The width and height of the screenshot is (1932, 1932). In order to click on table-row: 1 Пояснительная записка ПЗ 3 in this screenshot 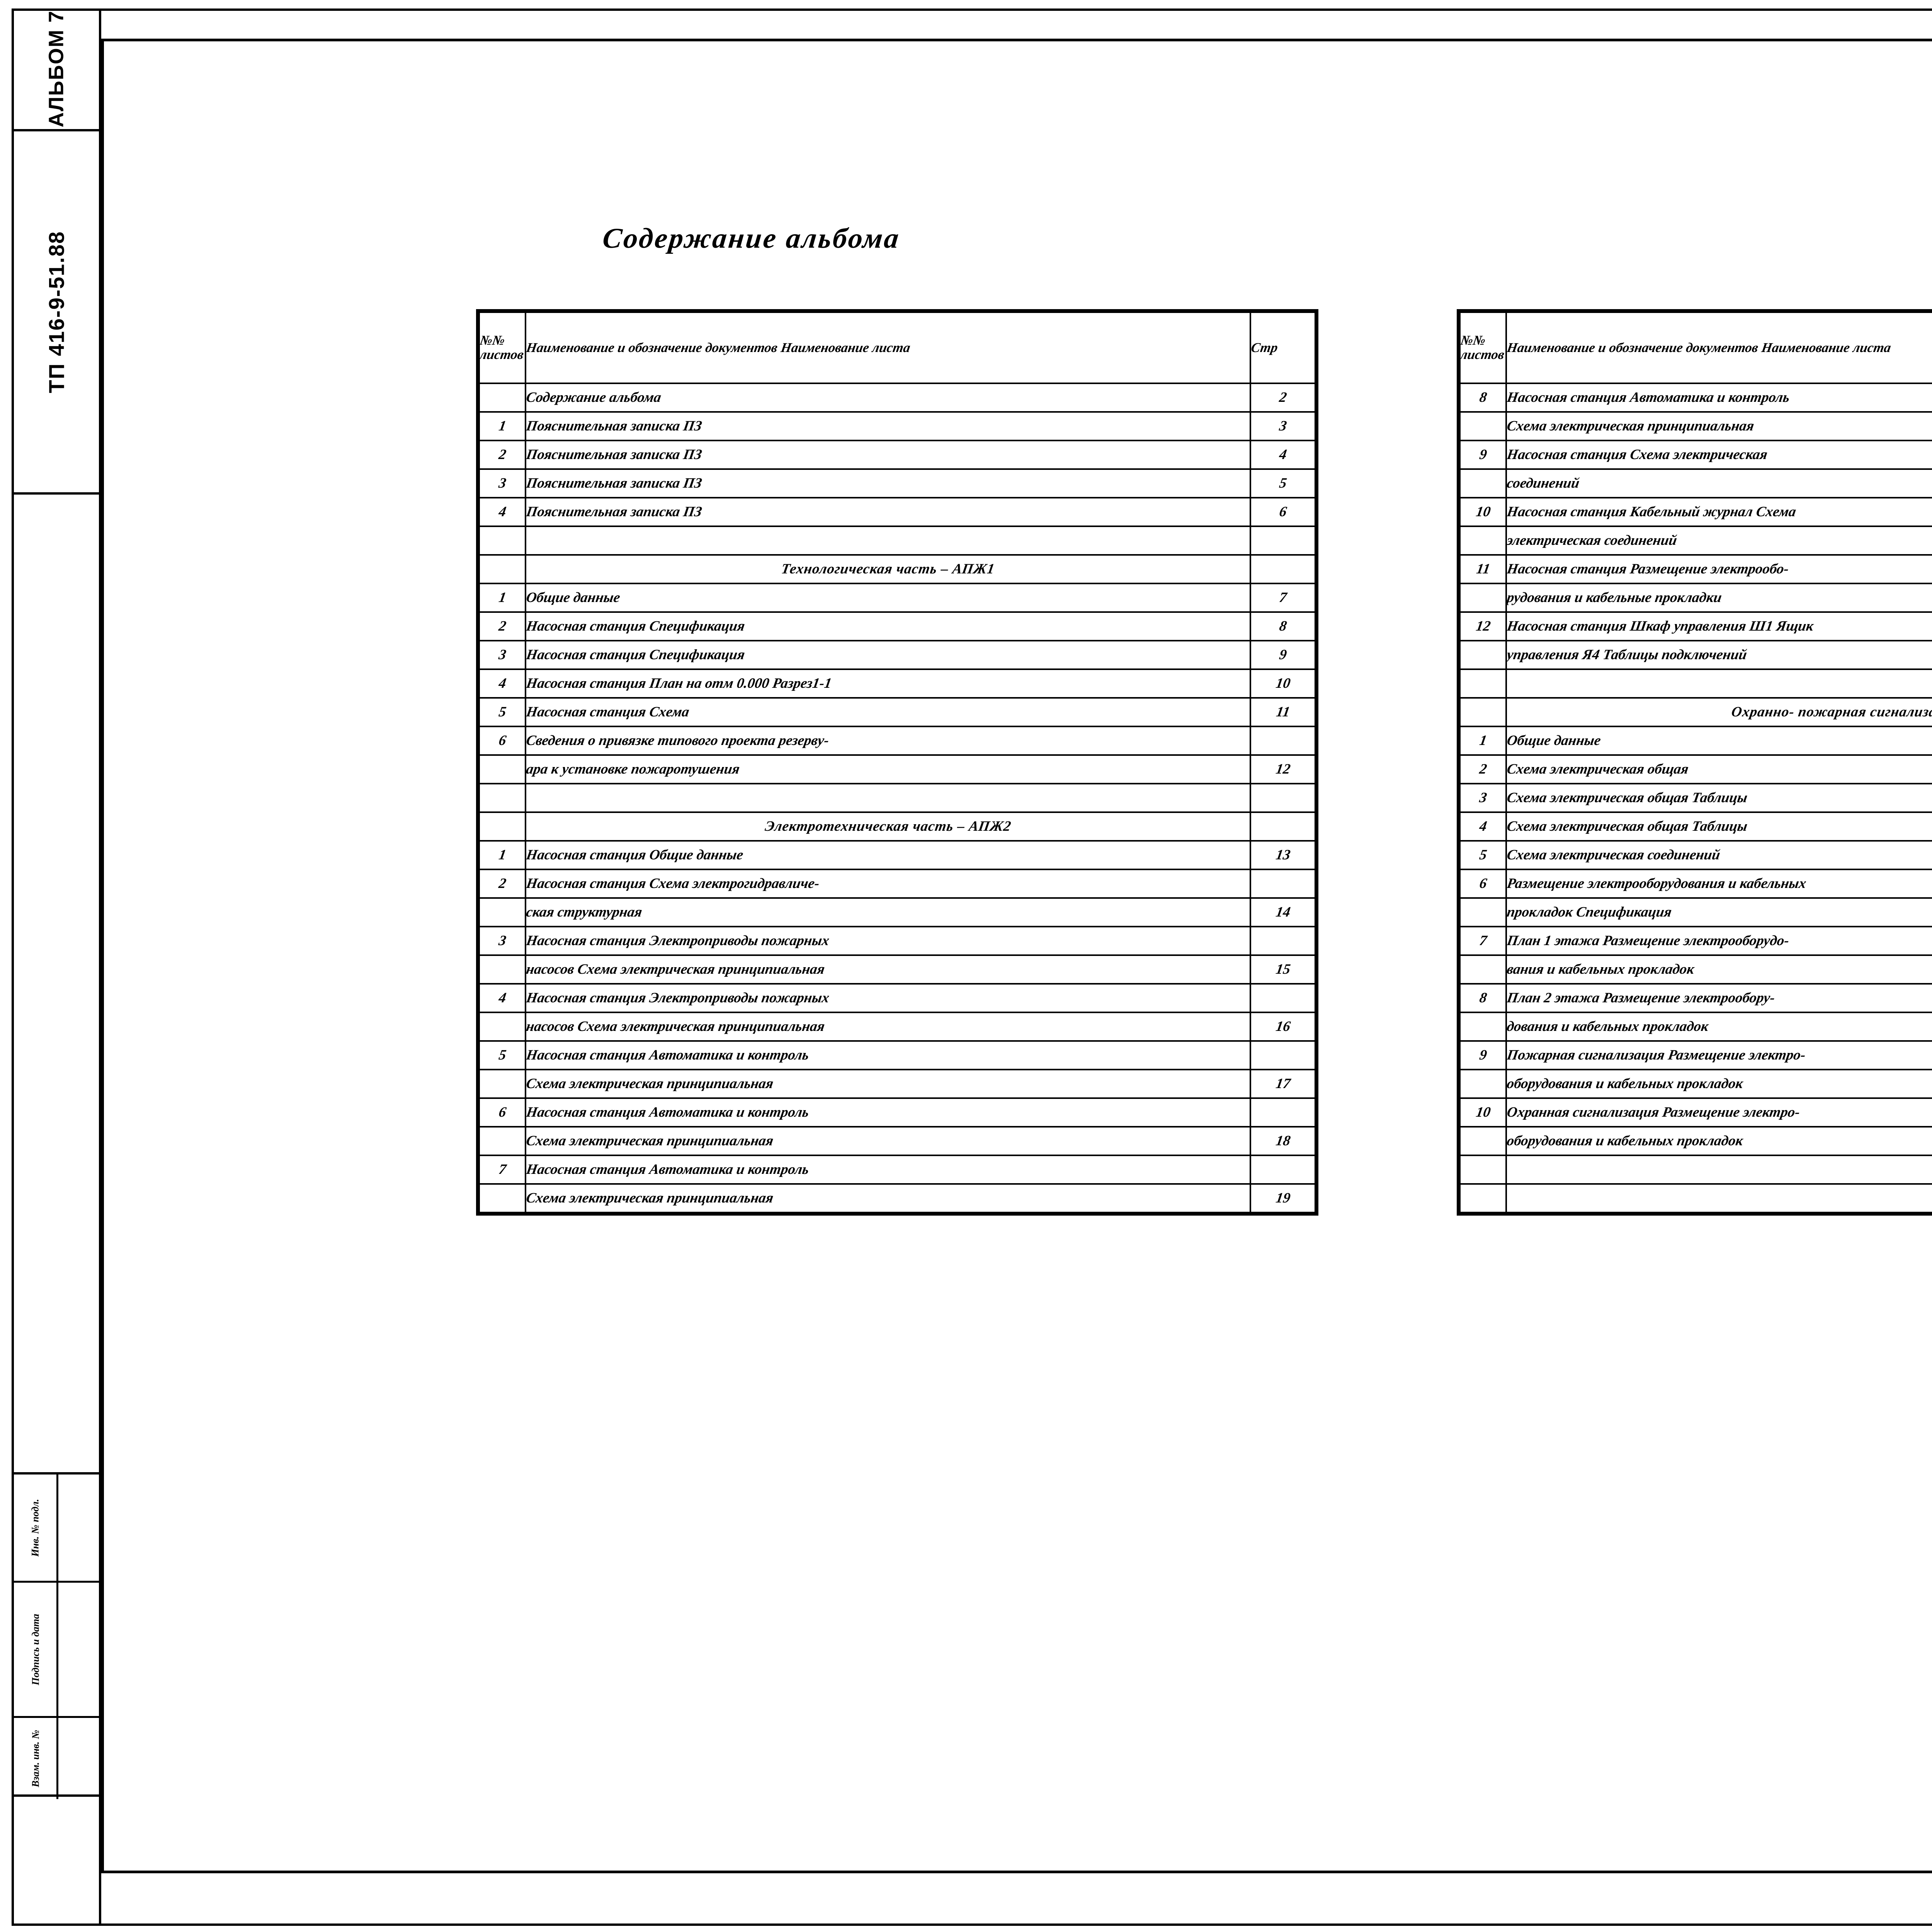, I will do `click(897, 426)`.